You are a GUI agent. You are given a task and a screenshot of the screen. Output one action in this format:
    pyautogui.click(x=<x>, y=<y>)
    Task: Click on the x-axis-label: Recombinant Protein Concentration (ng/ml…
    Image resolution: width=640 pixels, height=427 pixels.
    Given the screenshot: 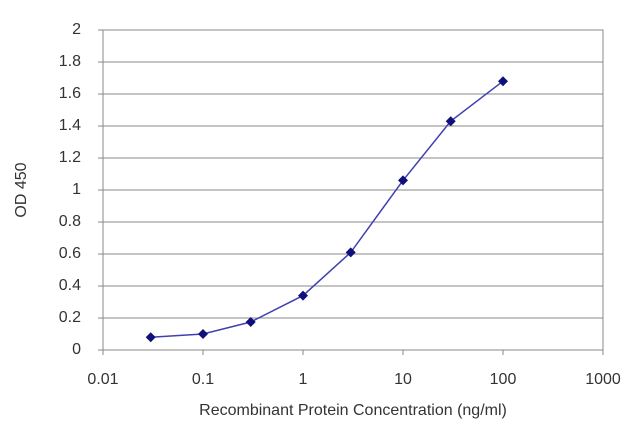 What is the action you would take?
    pyautogui.click(x=353, y=410)
    